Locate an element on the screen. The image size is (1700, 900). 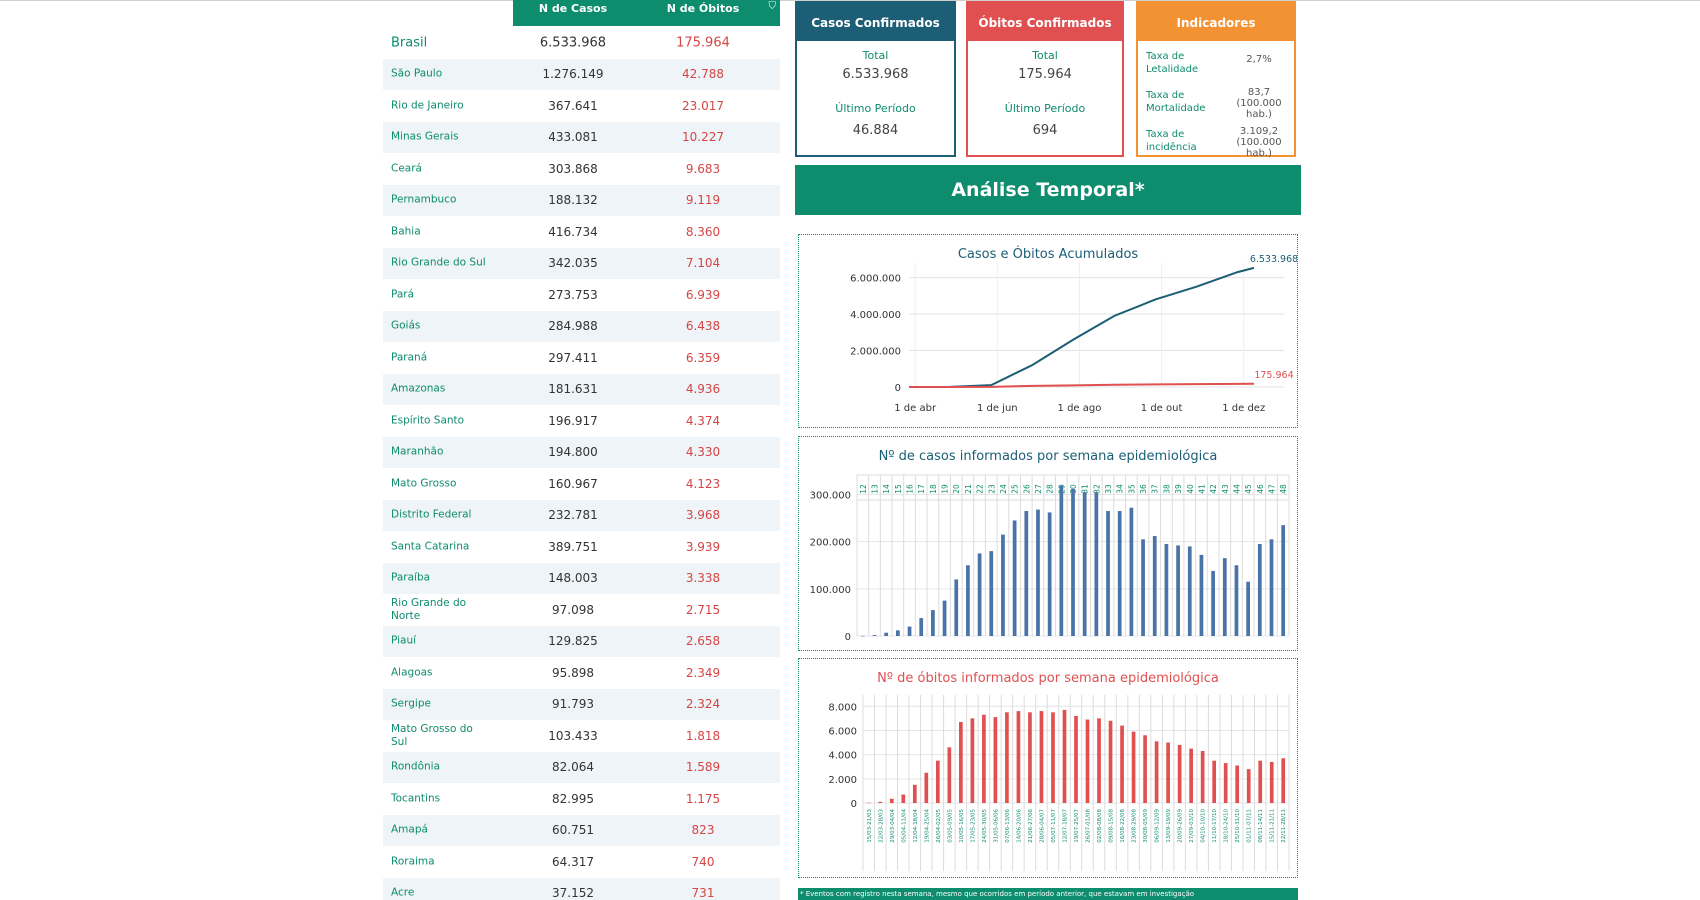
state-name: Alagoas is located at coordinates (412, 672).